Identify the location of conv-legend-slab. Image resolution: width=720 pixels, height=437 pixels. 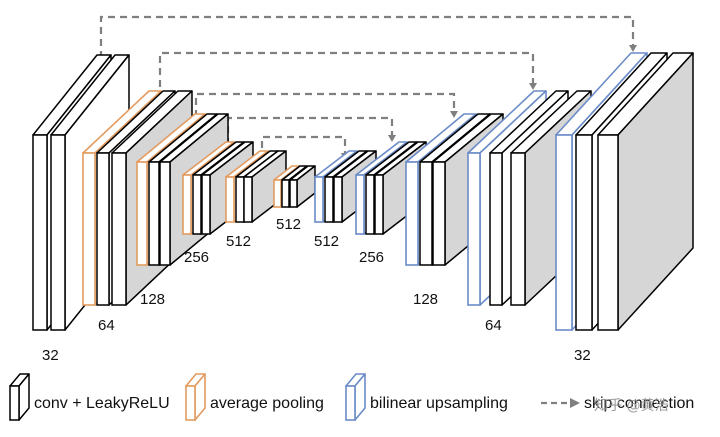
(19, 397).